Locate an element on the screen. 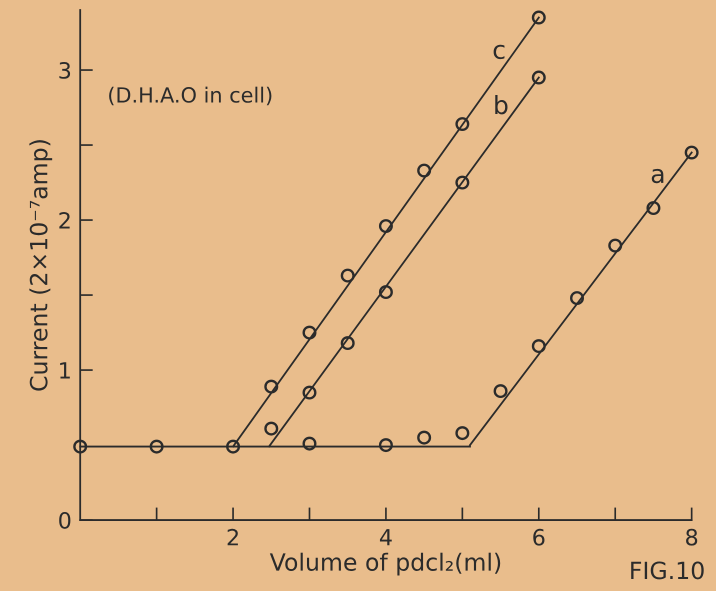  x-tick-label: 2 is located at coordinates (233, 537).